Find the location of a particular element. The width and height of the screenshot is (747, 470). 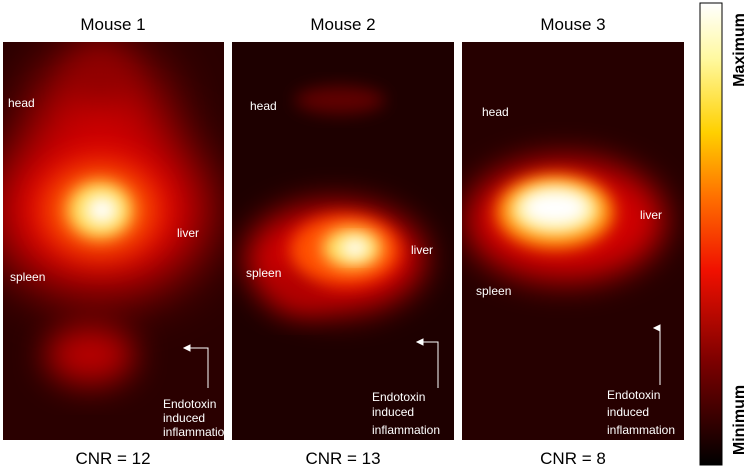

panel-title: Mouse 2 is located at coordinates (342, 24).